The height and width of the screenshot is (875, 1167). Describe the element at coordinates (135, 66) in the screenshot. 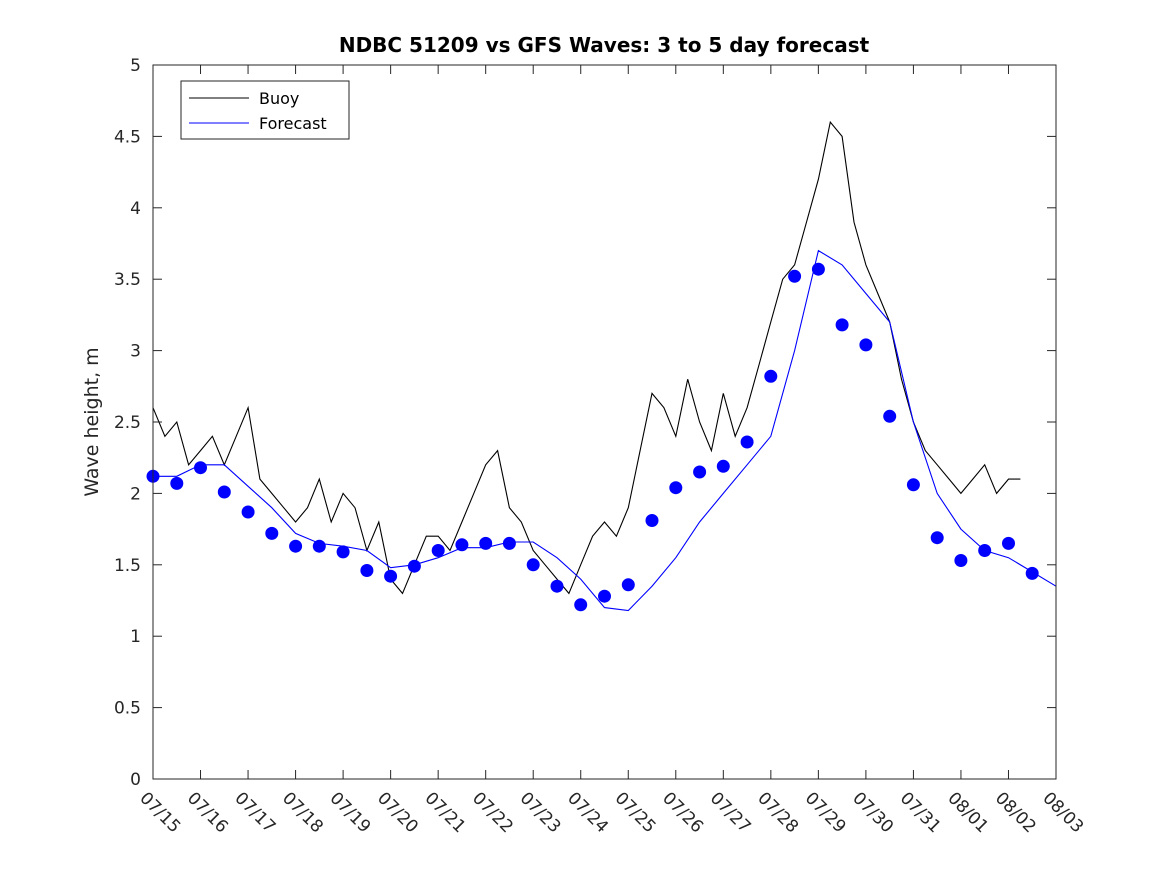

I see `y-tick-label: 5` at that location.